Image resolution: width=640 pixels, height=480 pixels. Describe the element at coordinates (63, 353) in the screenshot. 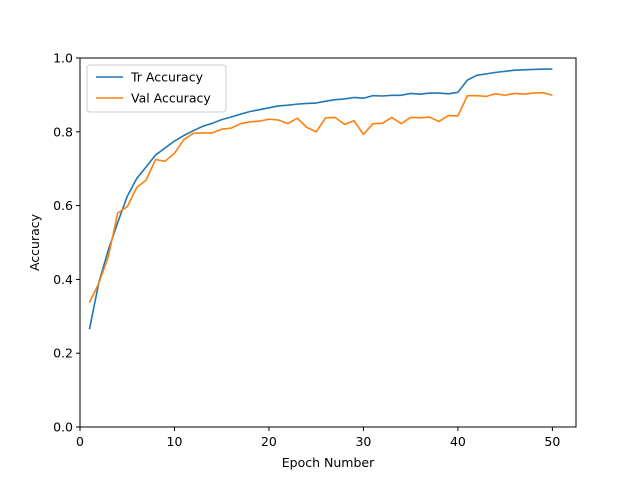

I see `y-tick-label: 0.2` at that location.